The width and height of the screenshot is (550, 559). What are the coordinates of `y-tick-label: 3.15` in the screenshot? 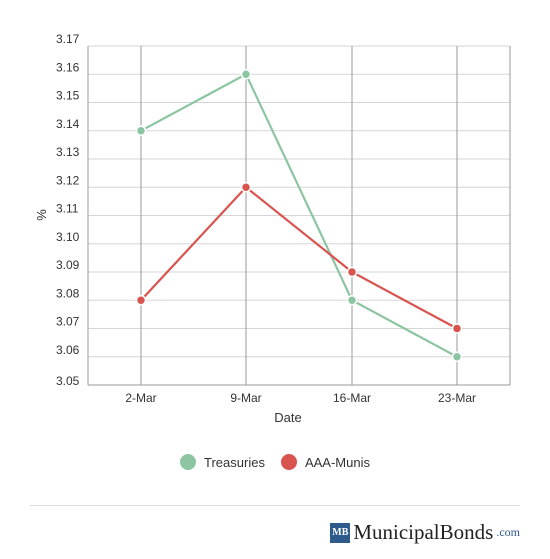 It's located at (68, 96).